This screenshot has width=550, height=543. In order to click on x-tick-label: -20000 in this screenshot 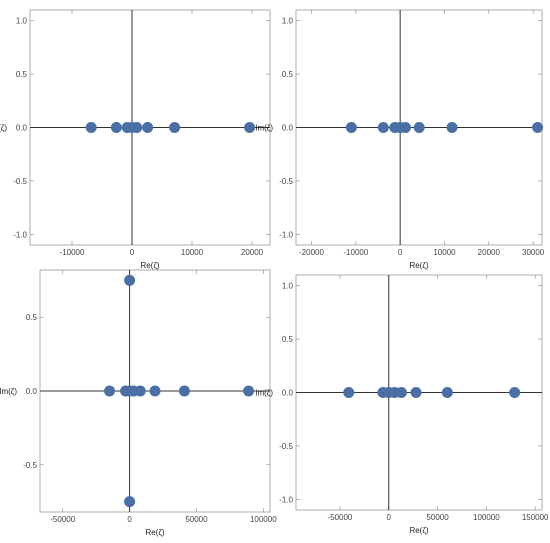, I will do `click(311, 252)`.